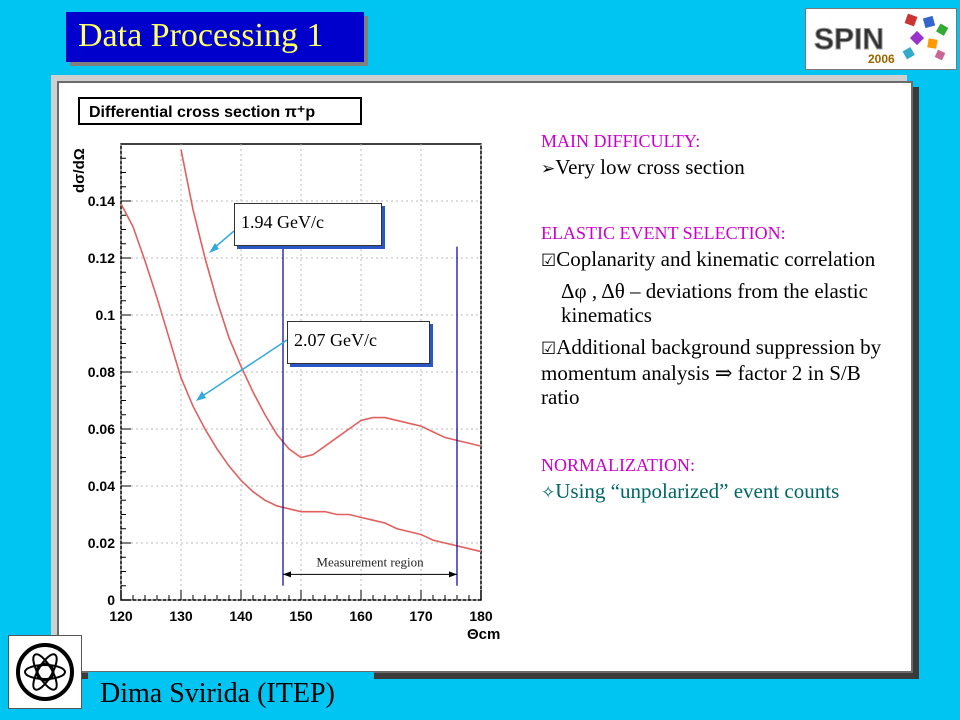  I want to click on presenter-name: Dima Svirida (ITEP), so click(217, 693).